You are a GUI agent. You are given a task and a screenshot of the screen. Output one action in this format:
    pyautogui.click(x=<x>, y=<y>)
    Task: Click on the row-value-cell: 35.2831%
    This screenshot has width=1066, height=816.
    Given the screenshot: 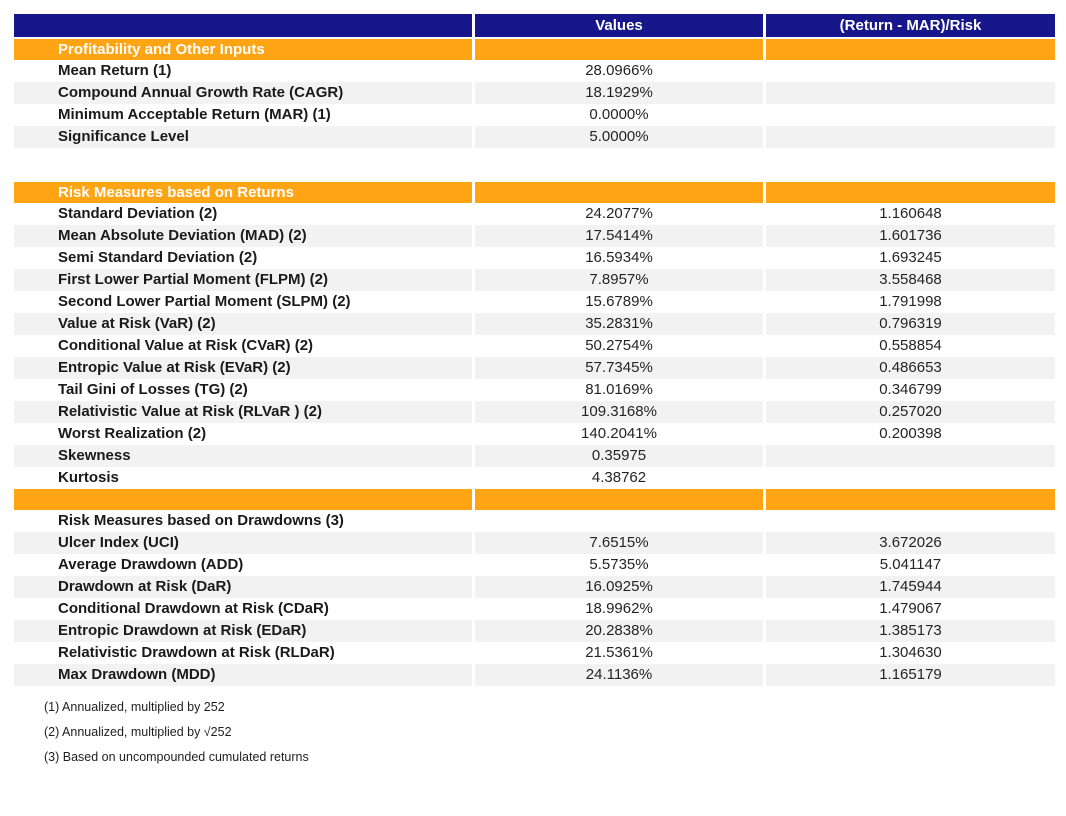 What is the action you would take?
    pyautogui.click(x=619, y=324)
    